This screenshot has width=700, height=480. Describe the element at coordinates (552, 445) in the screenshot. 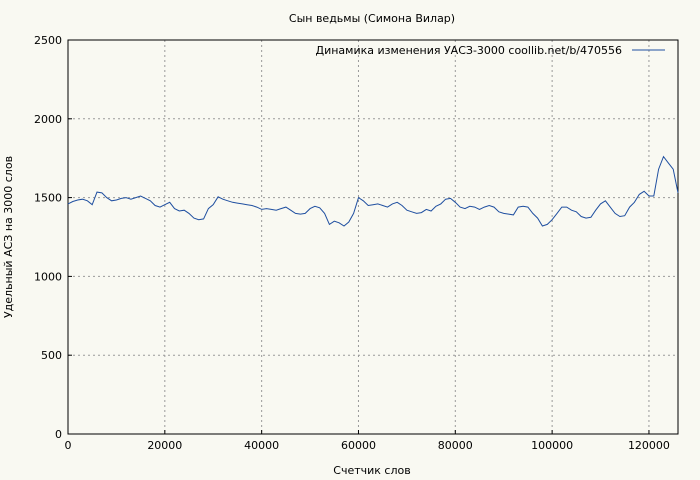

I see `x-tick-label: 100000` at that location.